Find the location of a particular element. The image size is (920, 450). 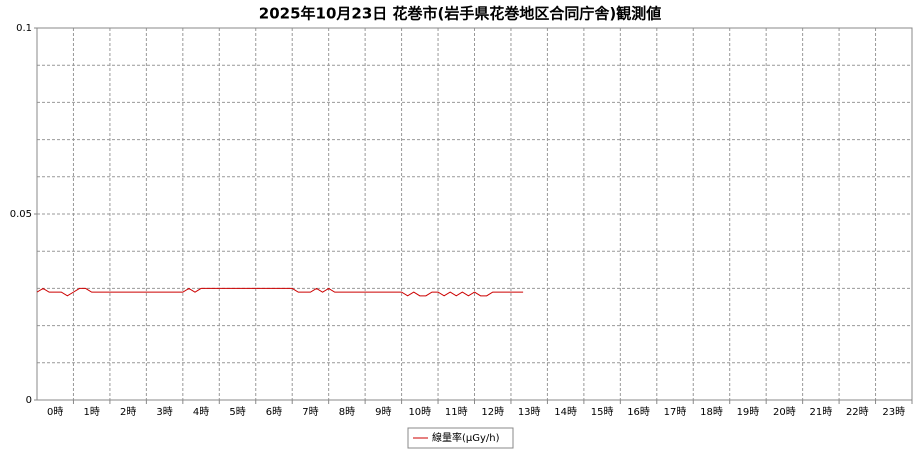

x-tick-label: 18時 is located at coordinates (711, 412).